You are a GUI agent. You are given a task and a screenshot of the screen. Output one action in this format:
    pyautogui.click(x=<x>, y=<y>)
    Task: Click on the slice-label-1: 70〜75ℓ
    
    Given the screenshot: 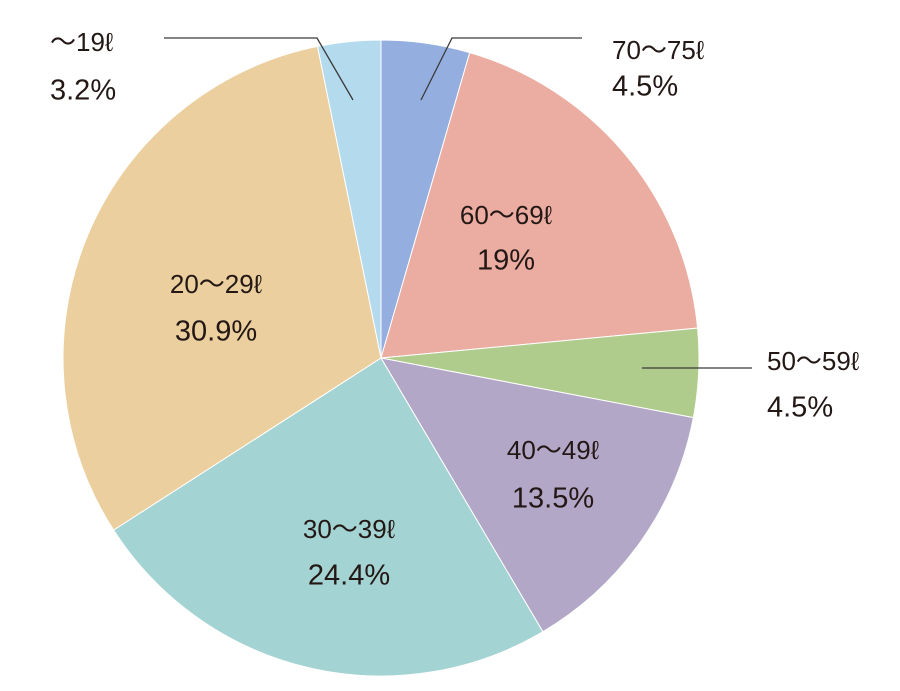 What is the action you would take?
    pyautogui.click(x=658, y=50)
    